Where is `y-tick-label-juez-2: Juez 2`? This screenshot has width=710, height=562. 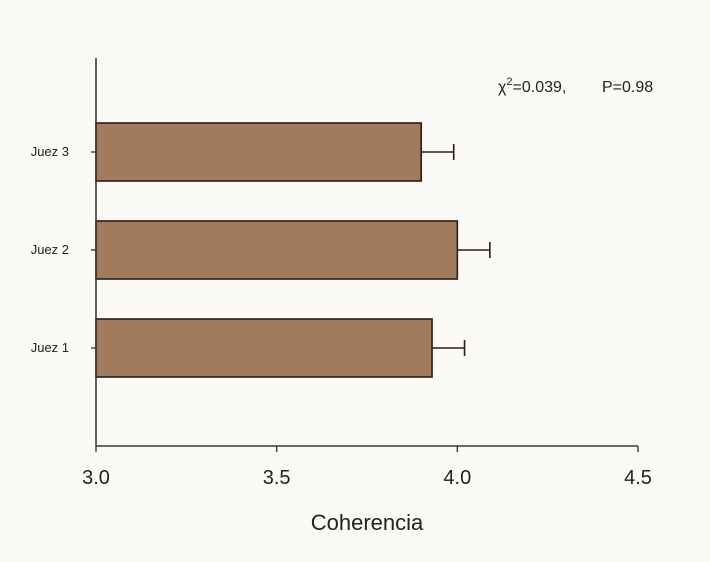
y-tick-label-juez-2: Juez 2 is located at coordinates (50, 249).